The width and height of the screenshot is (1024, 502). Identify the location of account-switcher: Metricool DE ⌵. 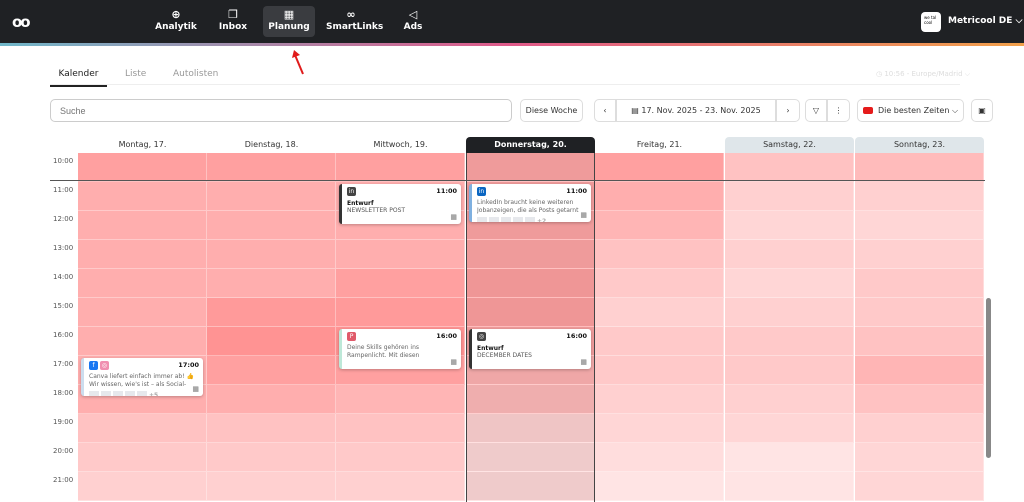
(985, 21).